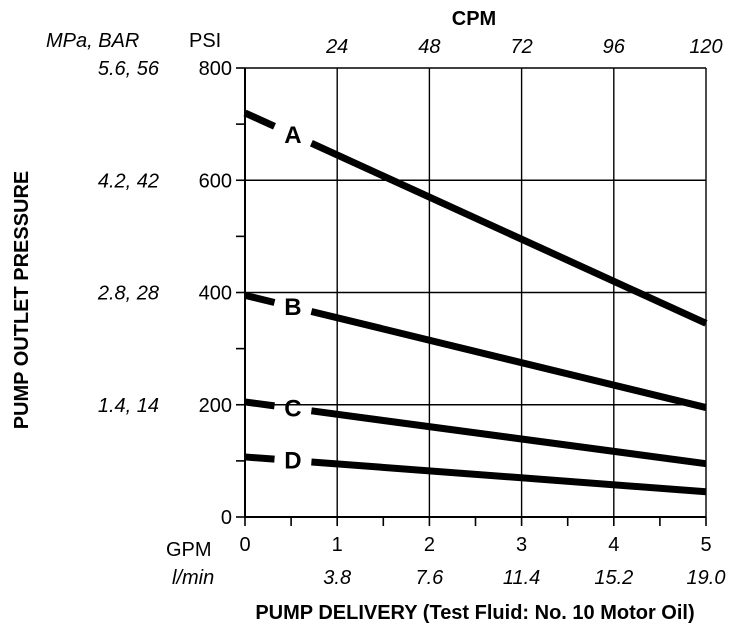  I want to click on x-tick-label: 5, so click(705, 545).